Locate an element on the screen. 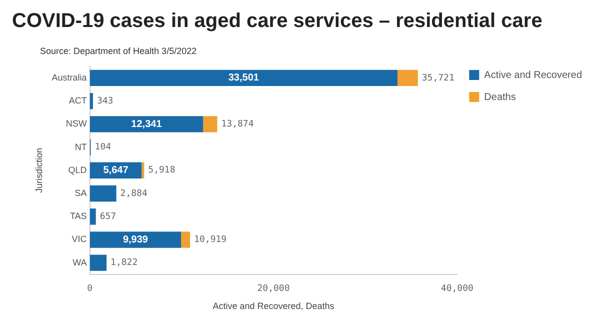 This screenshot has height=320, width=602. chart-title: COVID-19 cases in aged care services – residential care is located at coordinates (277, 21).